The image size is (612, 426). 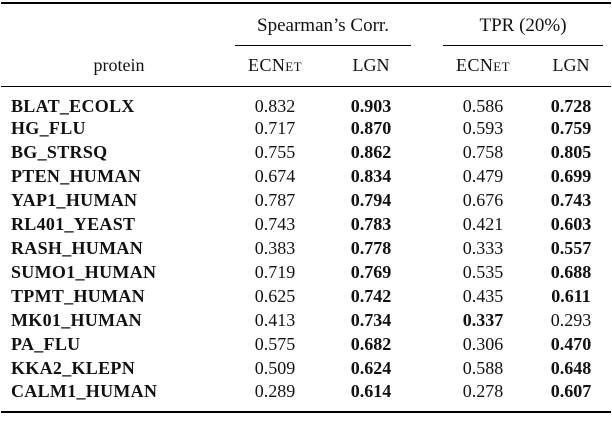 I want to click on col-header-ecnet-spearman: ECNet, so click(x=275, y=66).